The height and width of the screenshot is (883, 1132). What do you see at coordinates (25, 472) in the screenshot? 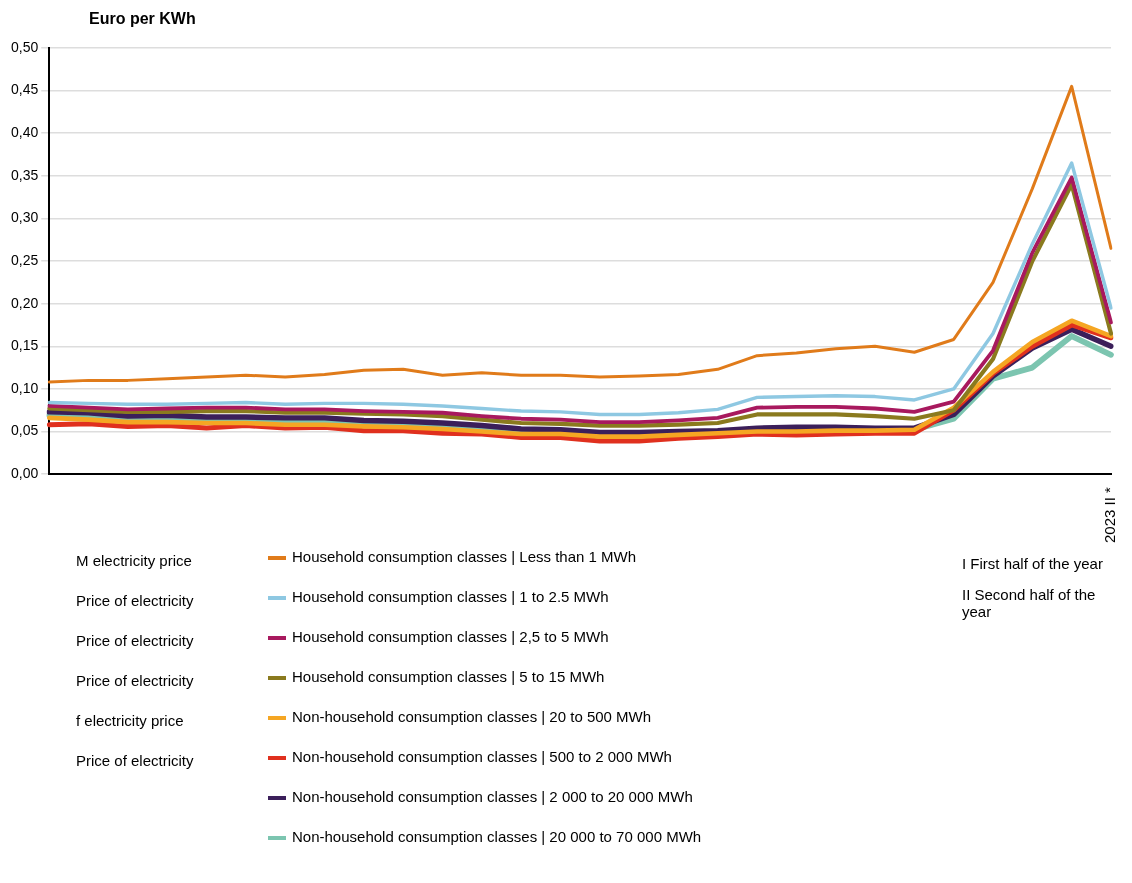
I see `y-tick-label: 0,00` at bounding box center [25, 472].